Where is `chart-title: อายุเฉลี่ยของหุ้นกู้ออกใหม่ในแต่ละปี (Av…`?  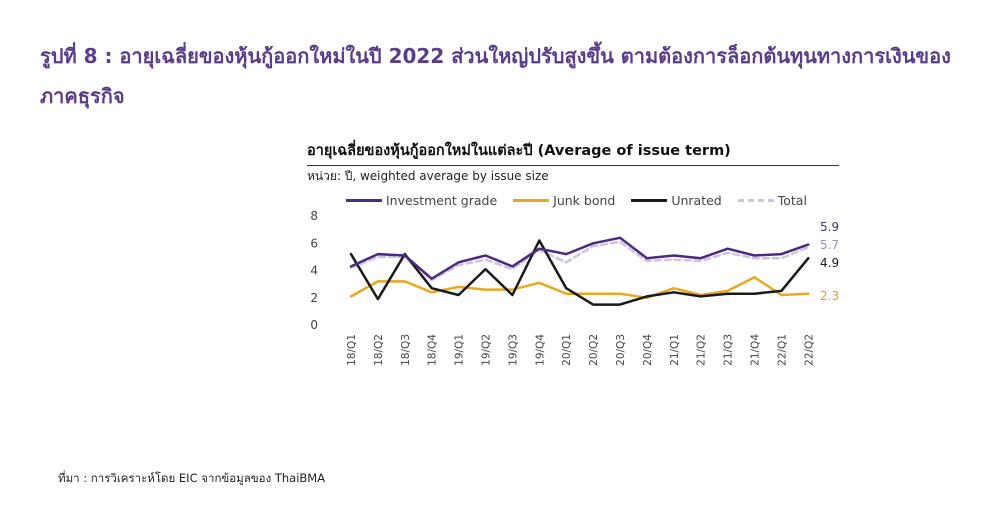 chart-title: อายุเฉลี่ยของหุ้นกู้ออกใหม่ในแต่ละปี (Av… is located at coordinates (573, 152).